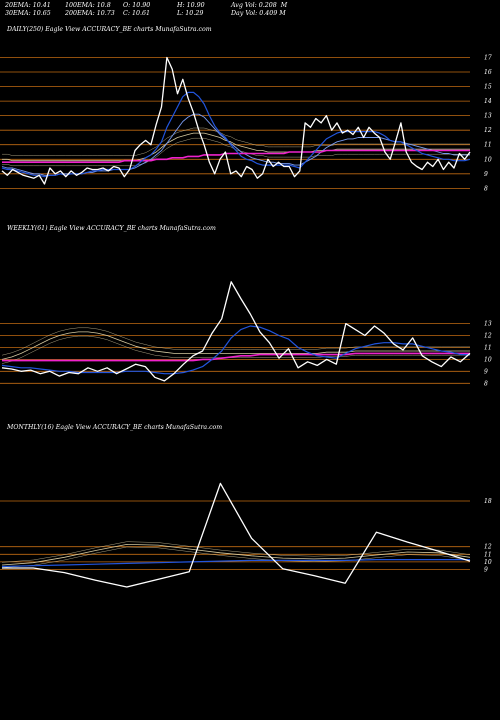 The image size is (500, 720). Describe the element at coordinates (488, 145) in the screenshot. I see `daily-y-tick-label: 11` at that location.